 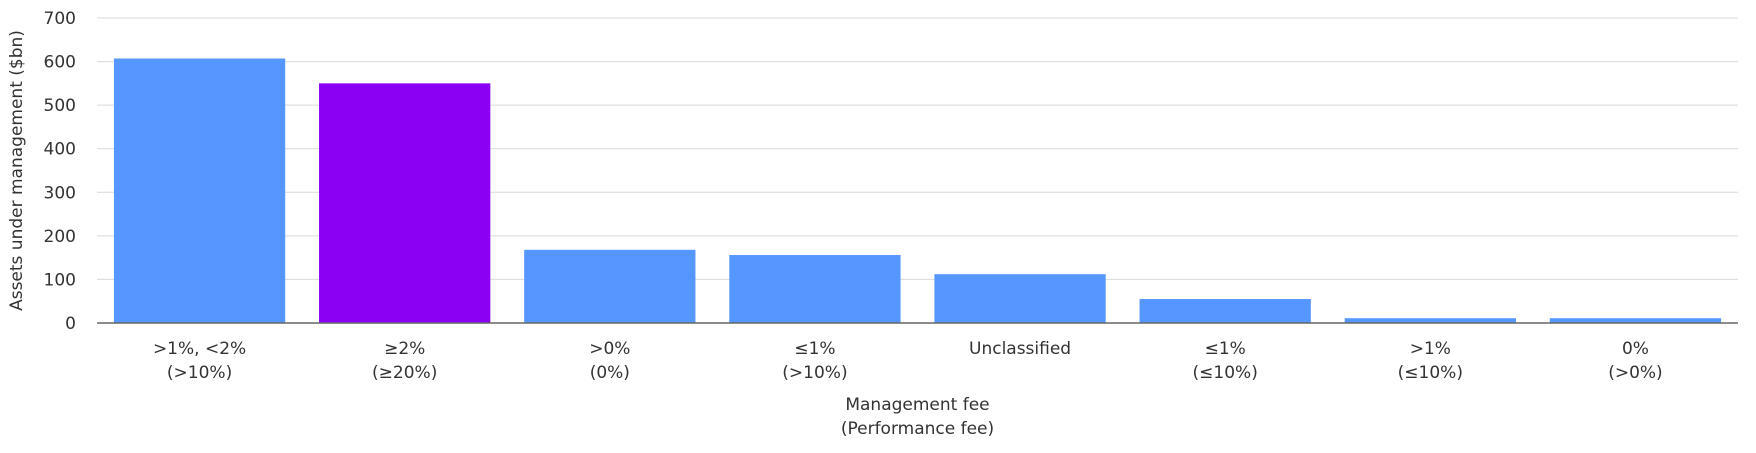 I want to click on y-tick-label: 200, so click(x=60, y=237).